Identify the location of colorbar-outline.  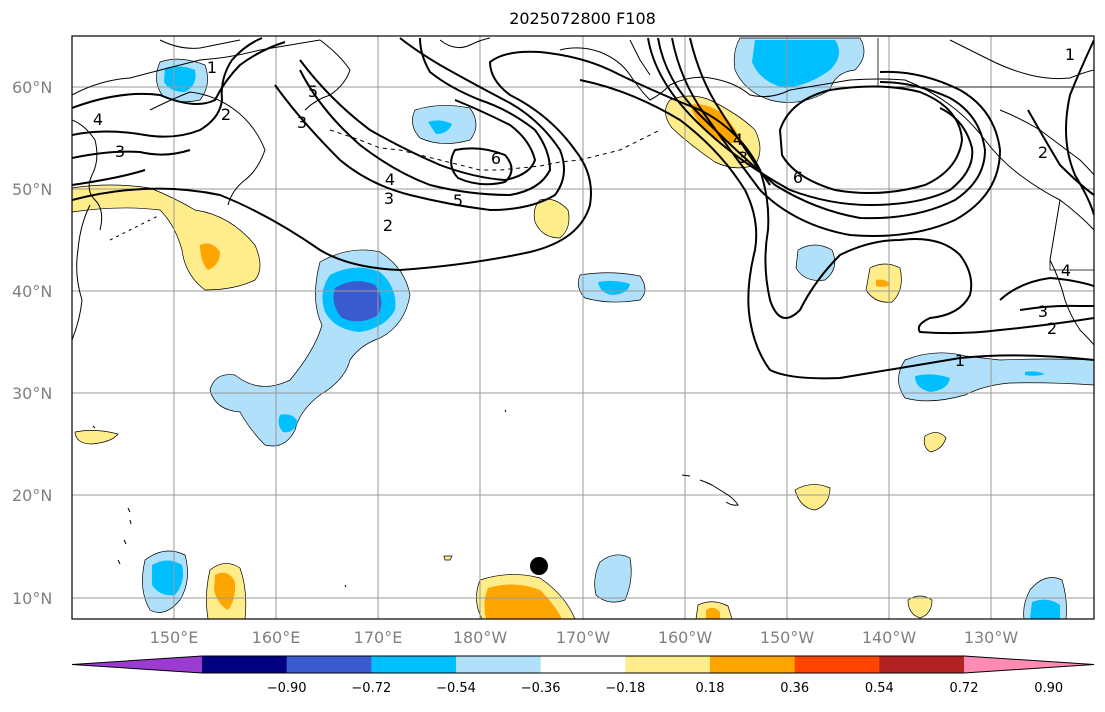
(583, 664).